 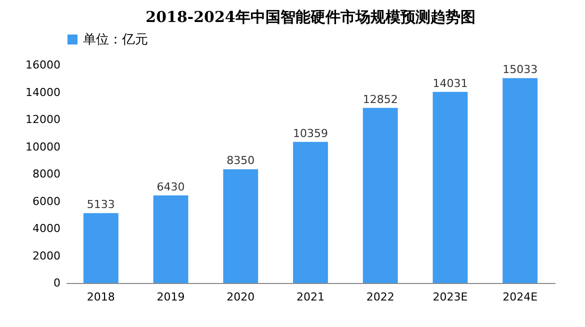 What do you see at coordinates (46, 228) in the screenshot?
I see `y-tick-label: 4000` at bounding box center [46, 228].